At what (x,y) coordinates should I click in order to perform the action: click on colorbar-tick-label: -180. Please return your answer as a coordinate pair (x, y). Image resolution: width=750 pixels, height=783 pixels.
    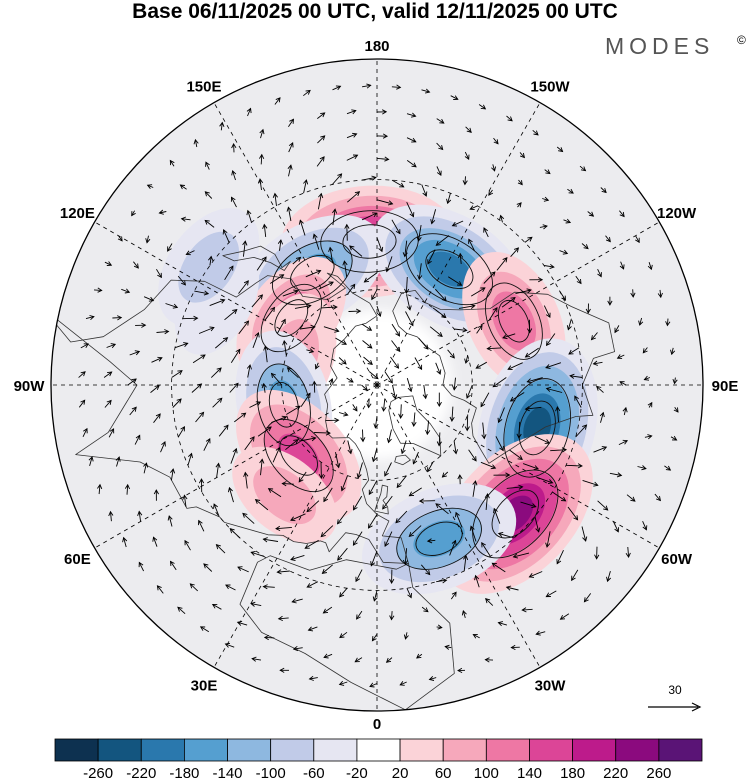
    Looking at the image, I should click on (184, 773).